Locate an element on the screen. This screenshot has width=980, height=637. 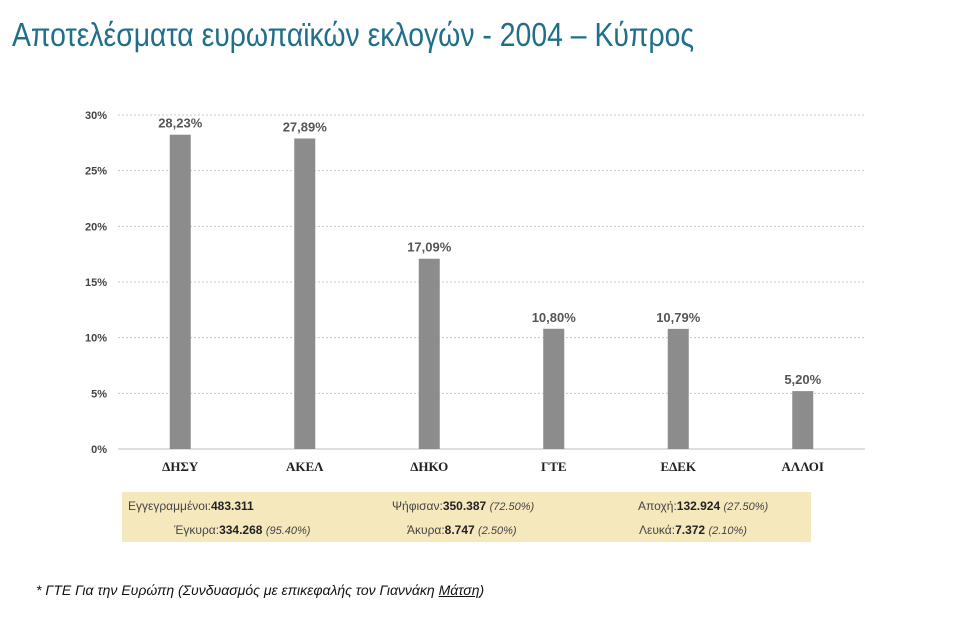
y-tick-label: 20% is located at coordinates (96, 227).